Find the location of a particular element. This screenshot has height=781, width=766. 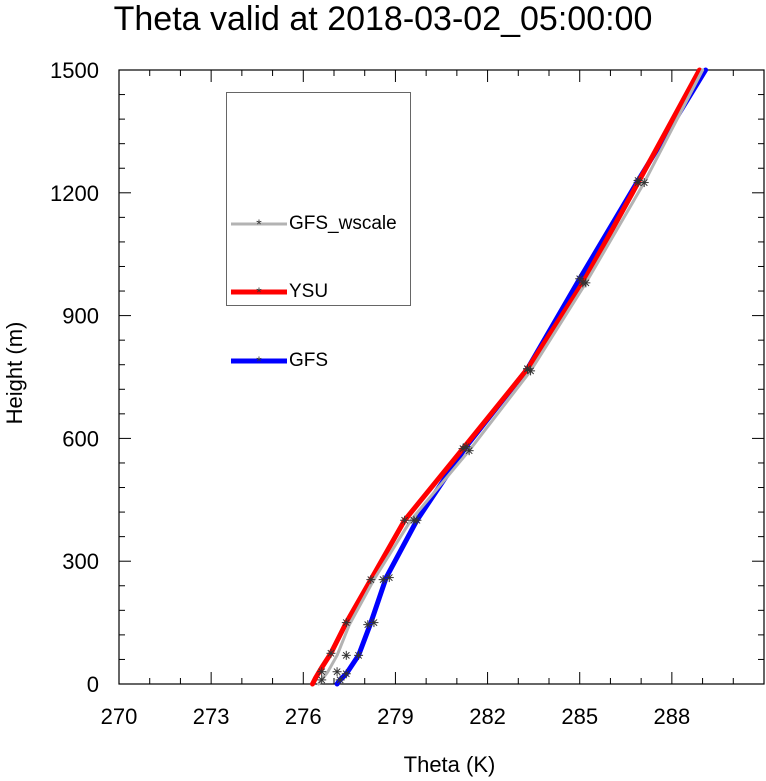

y-tick-label: 600 is located at coordinates (80, 438).